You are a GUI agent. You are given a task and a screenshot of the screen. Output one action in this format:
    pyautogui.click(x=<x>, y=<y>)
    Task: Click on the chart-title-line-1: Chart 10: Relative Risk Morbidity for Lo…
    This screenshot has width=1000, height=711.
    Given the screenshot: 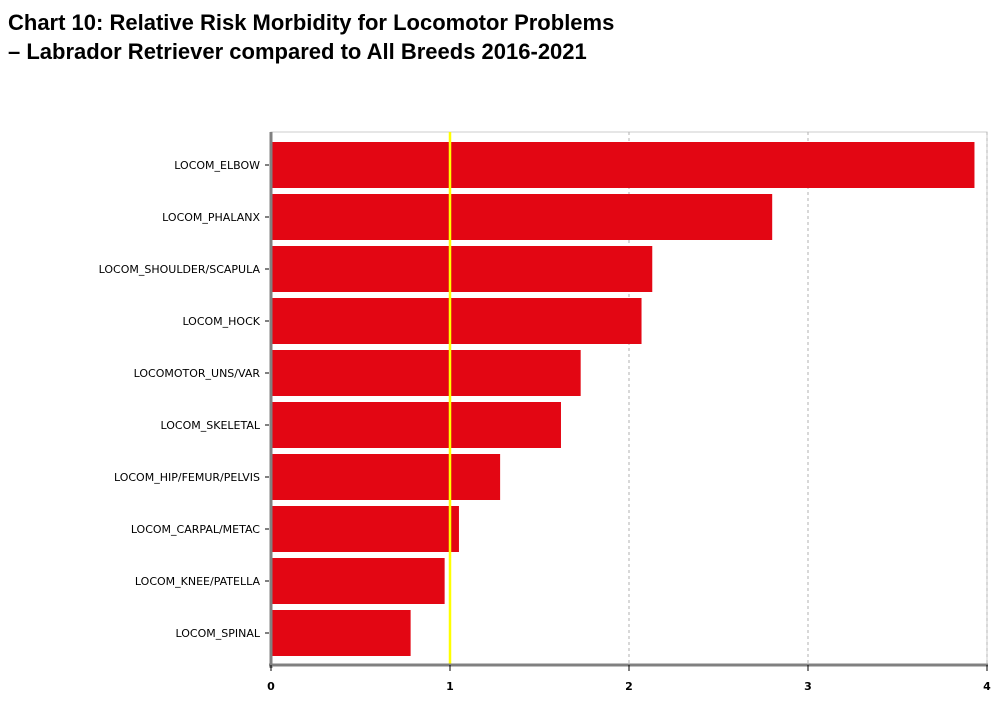 What is the action you would take?
    pyautogui.click(x=311, y=22)
    